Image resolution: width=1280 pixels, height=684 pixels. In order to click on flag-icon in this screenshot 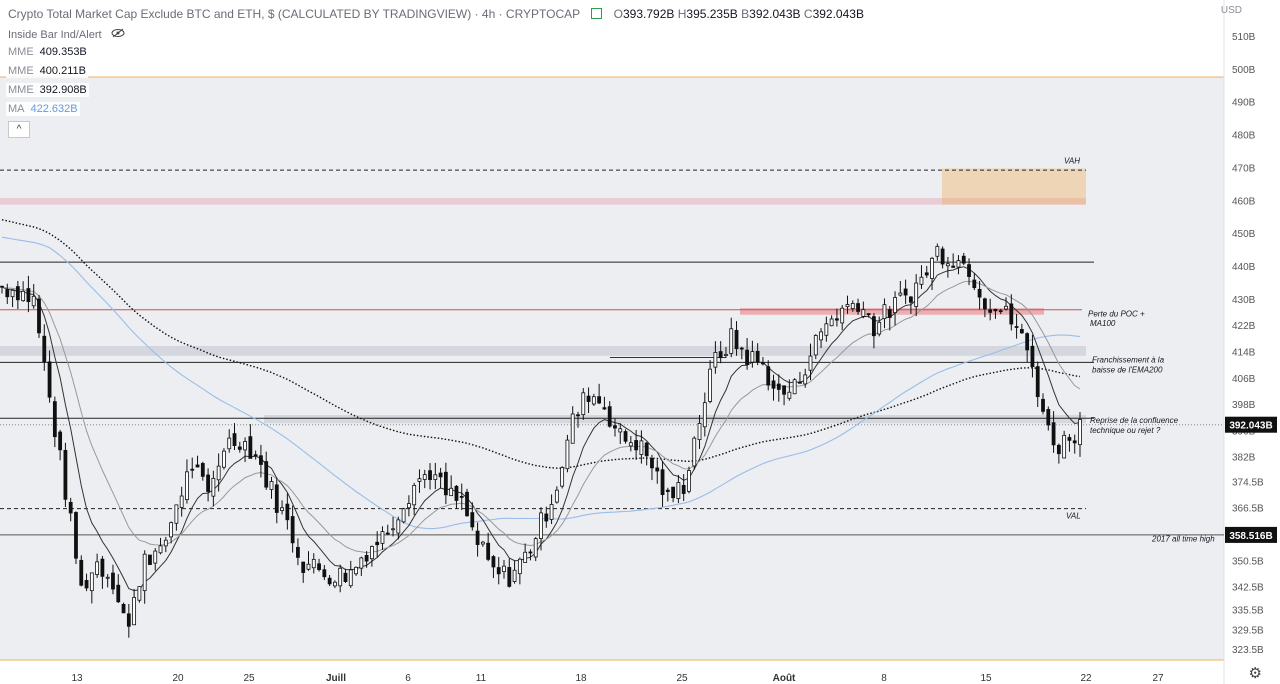, I will do `click(597, 13)`.